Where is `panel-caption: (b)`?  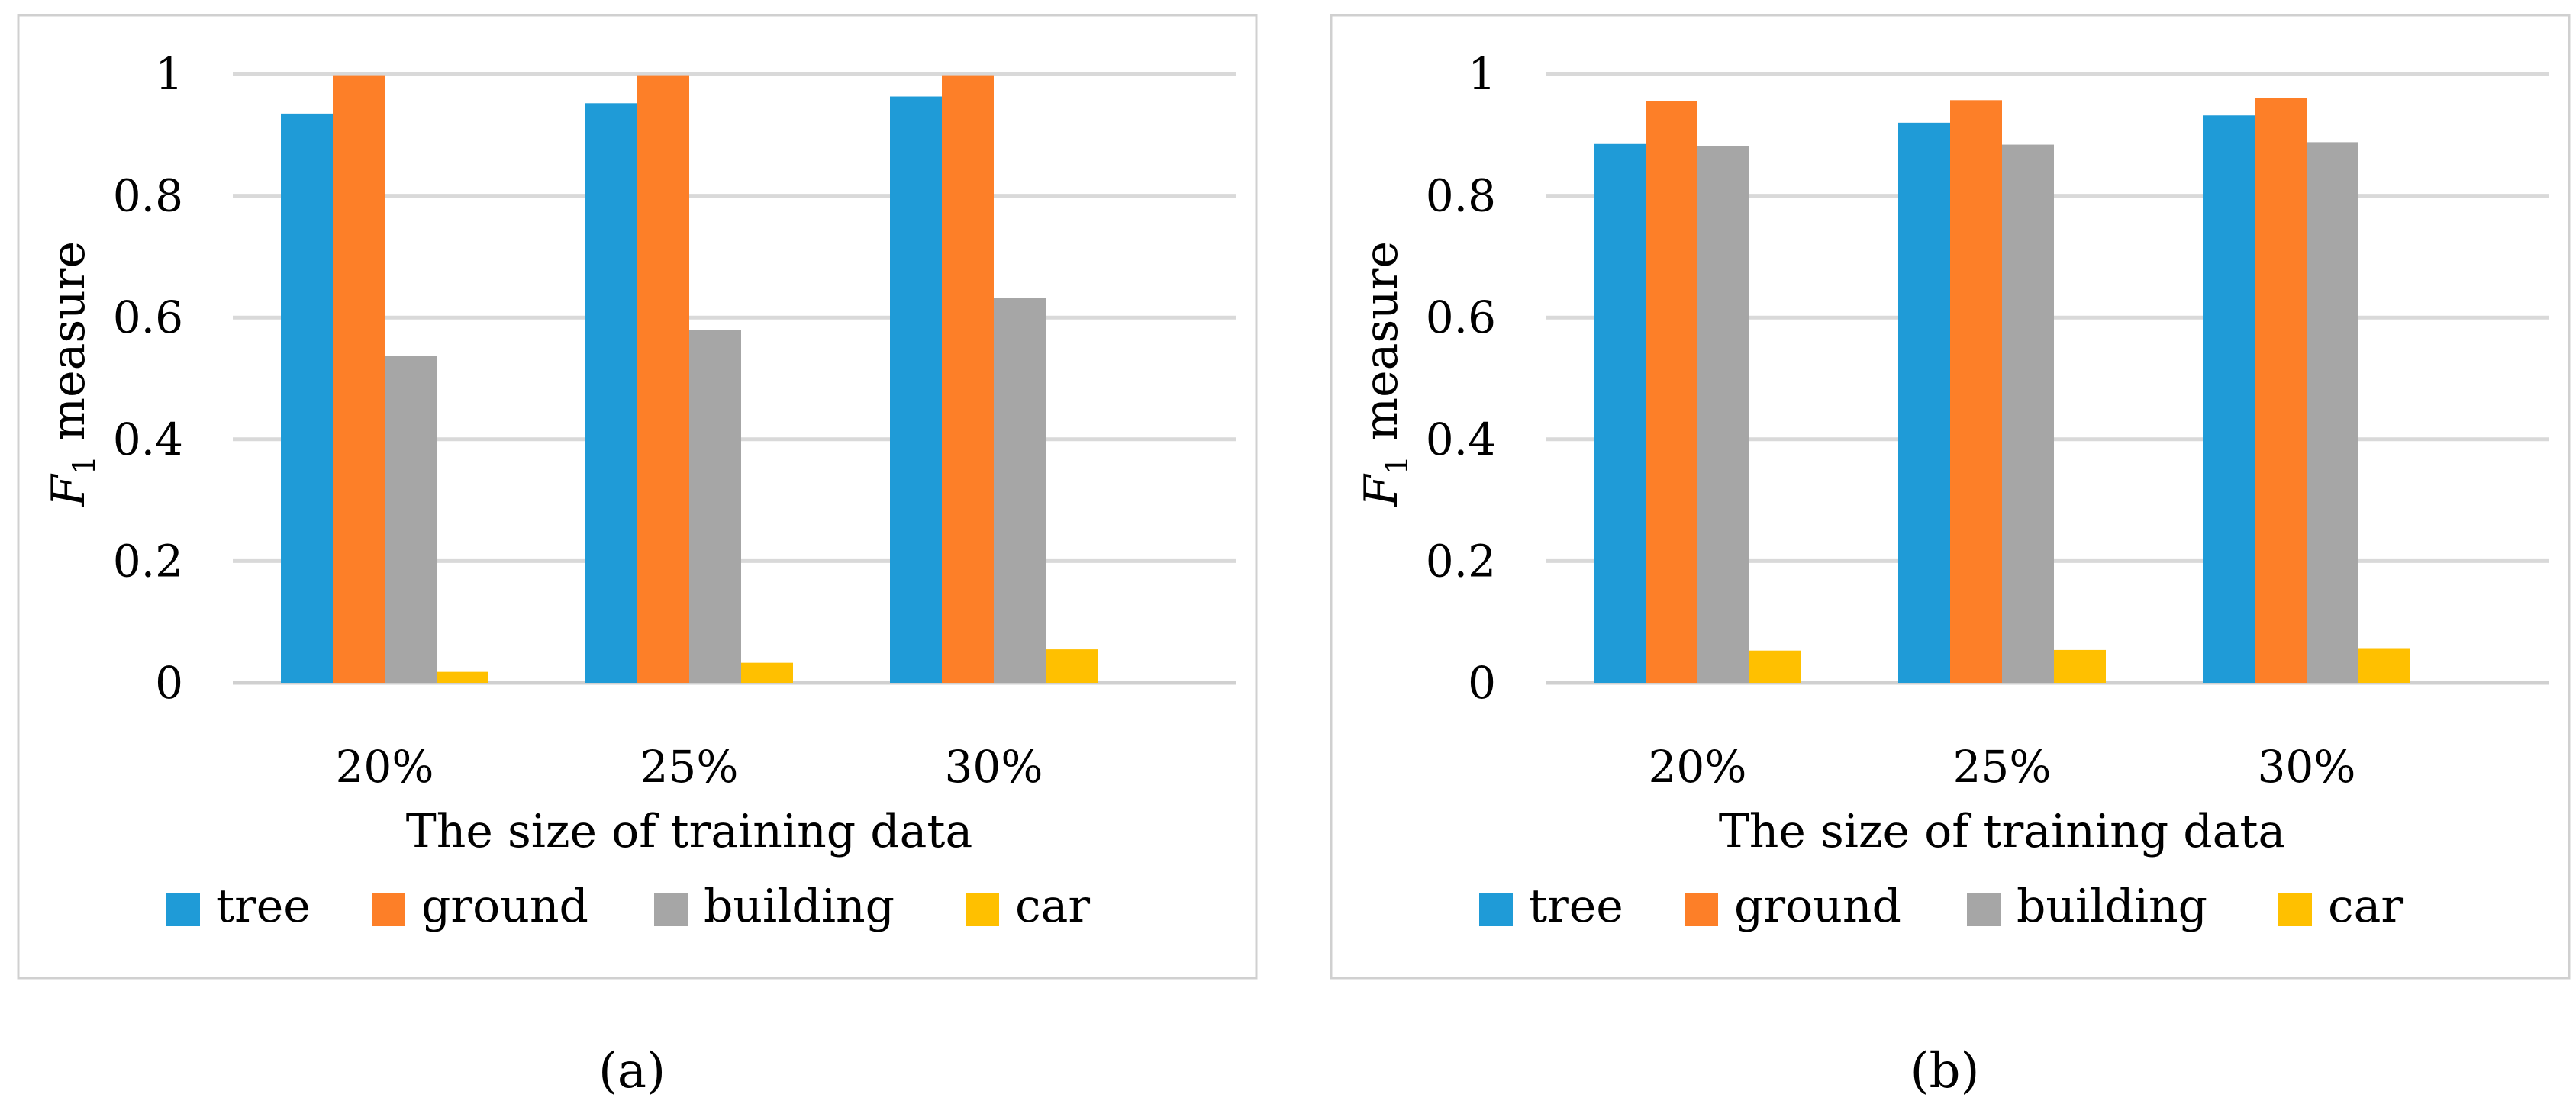
panel-caption: (b) is located at coordinates (1945, 1071).